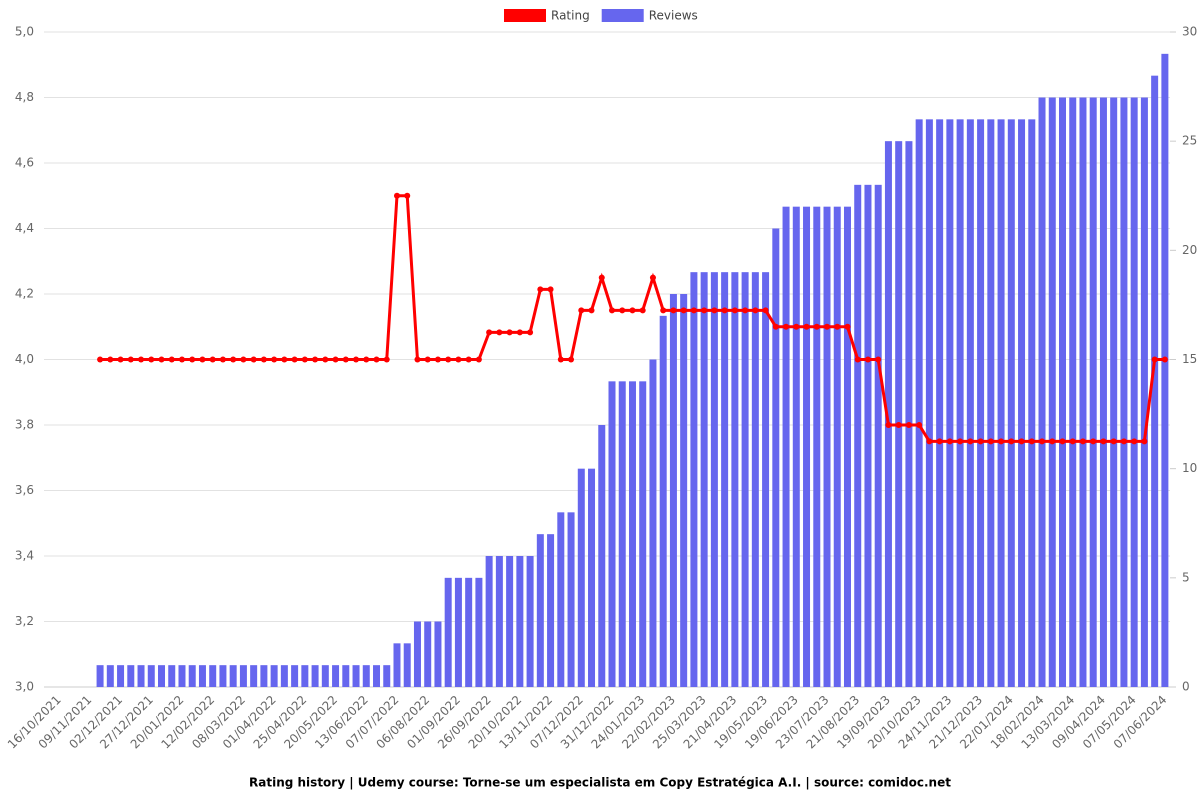 This screenshot has height=804, width=1200. Describe the element at coordinates (24, 556) in the screenshot. I see `y-tick-label: 3,4` at that location.